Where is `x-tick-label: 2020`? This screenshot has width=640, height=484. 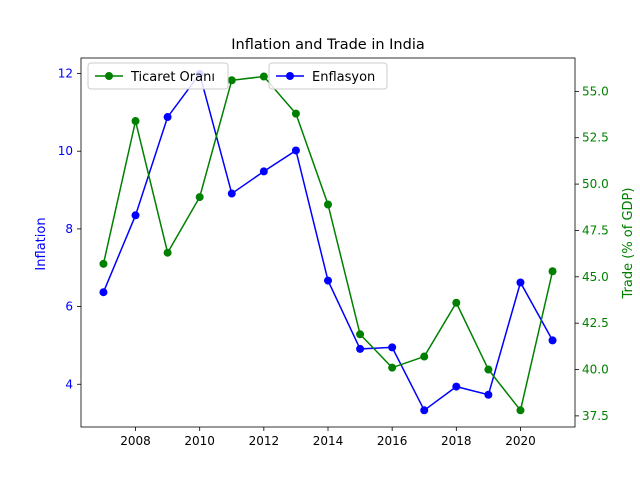
x-tick-label: 2020 is located at coordinates (520, 441).